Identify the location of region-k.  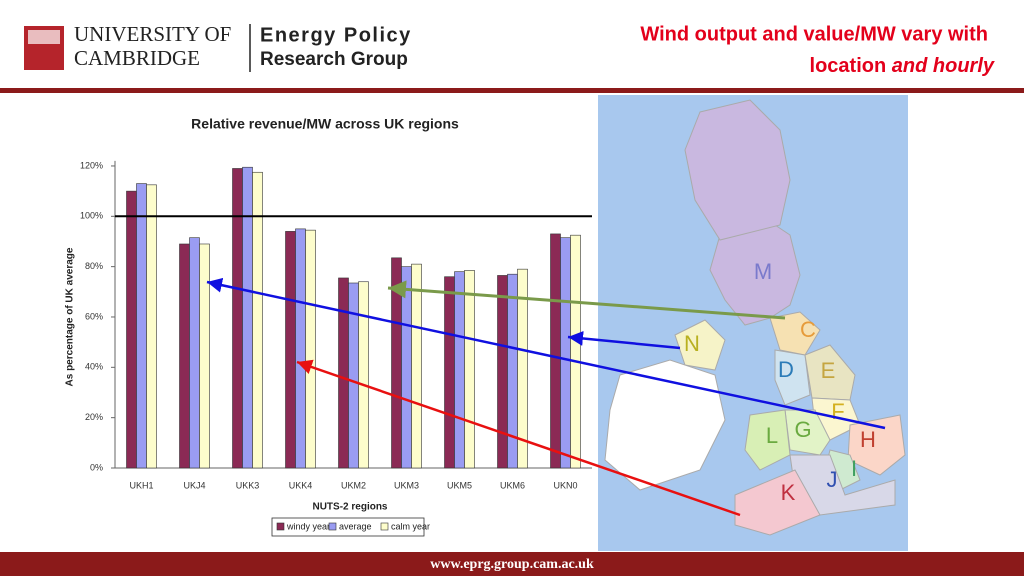
(777, 502).